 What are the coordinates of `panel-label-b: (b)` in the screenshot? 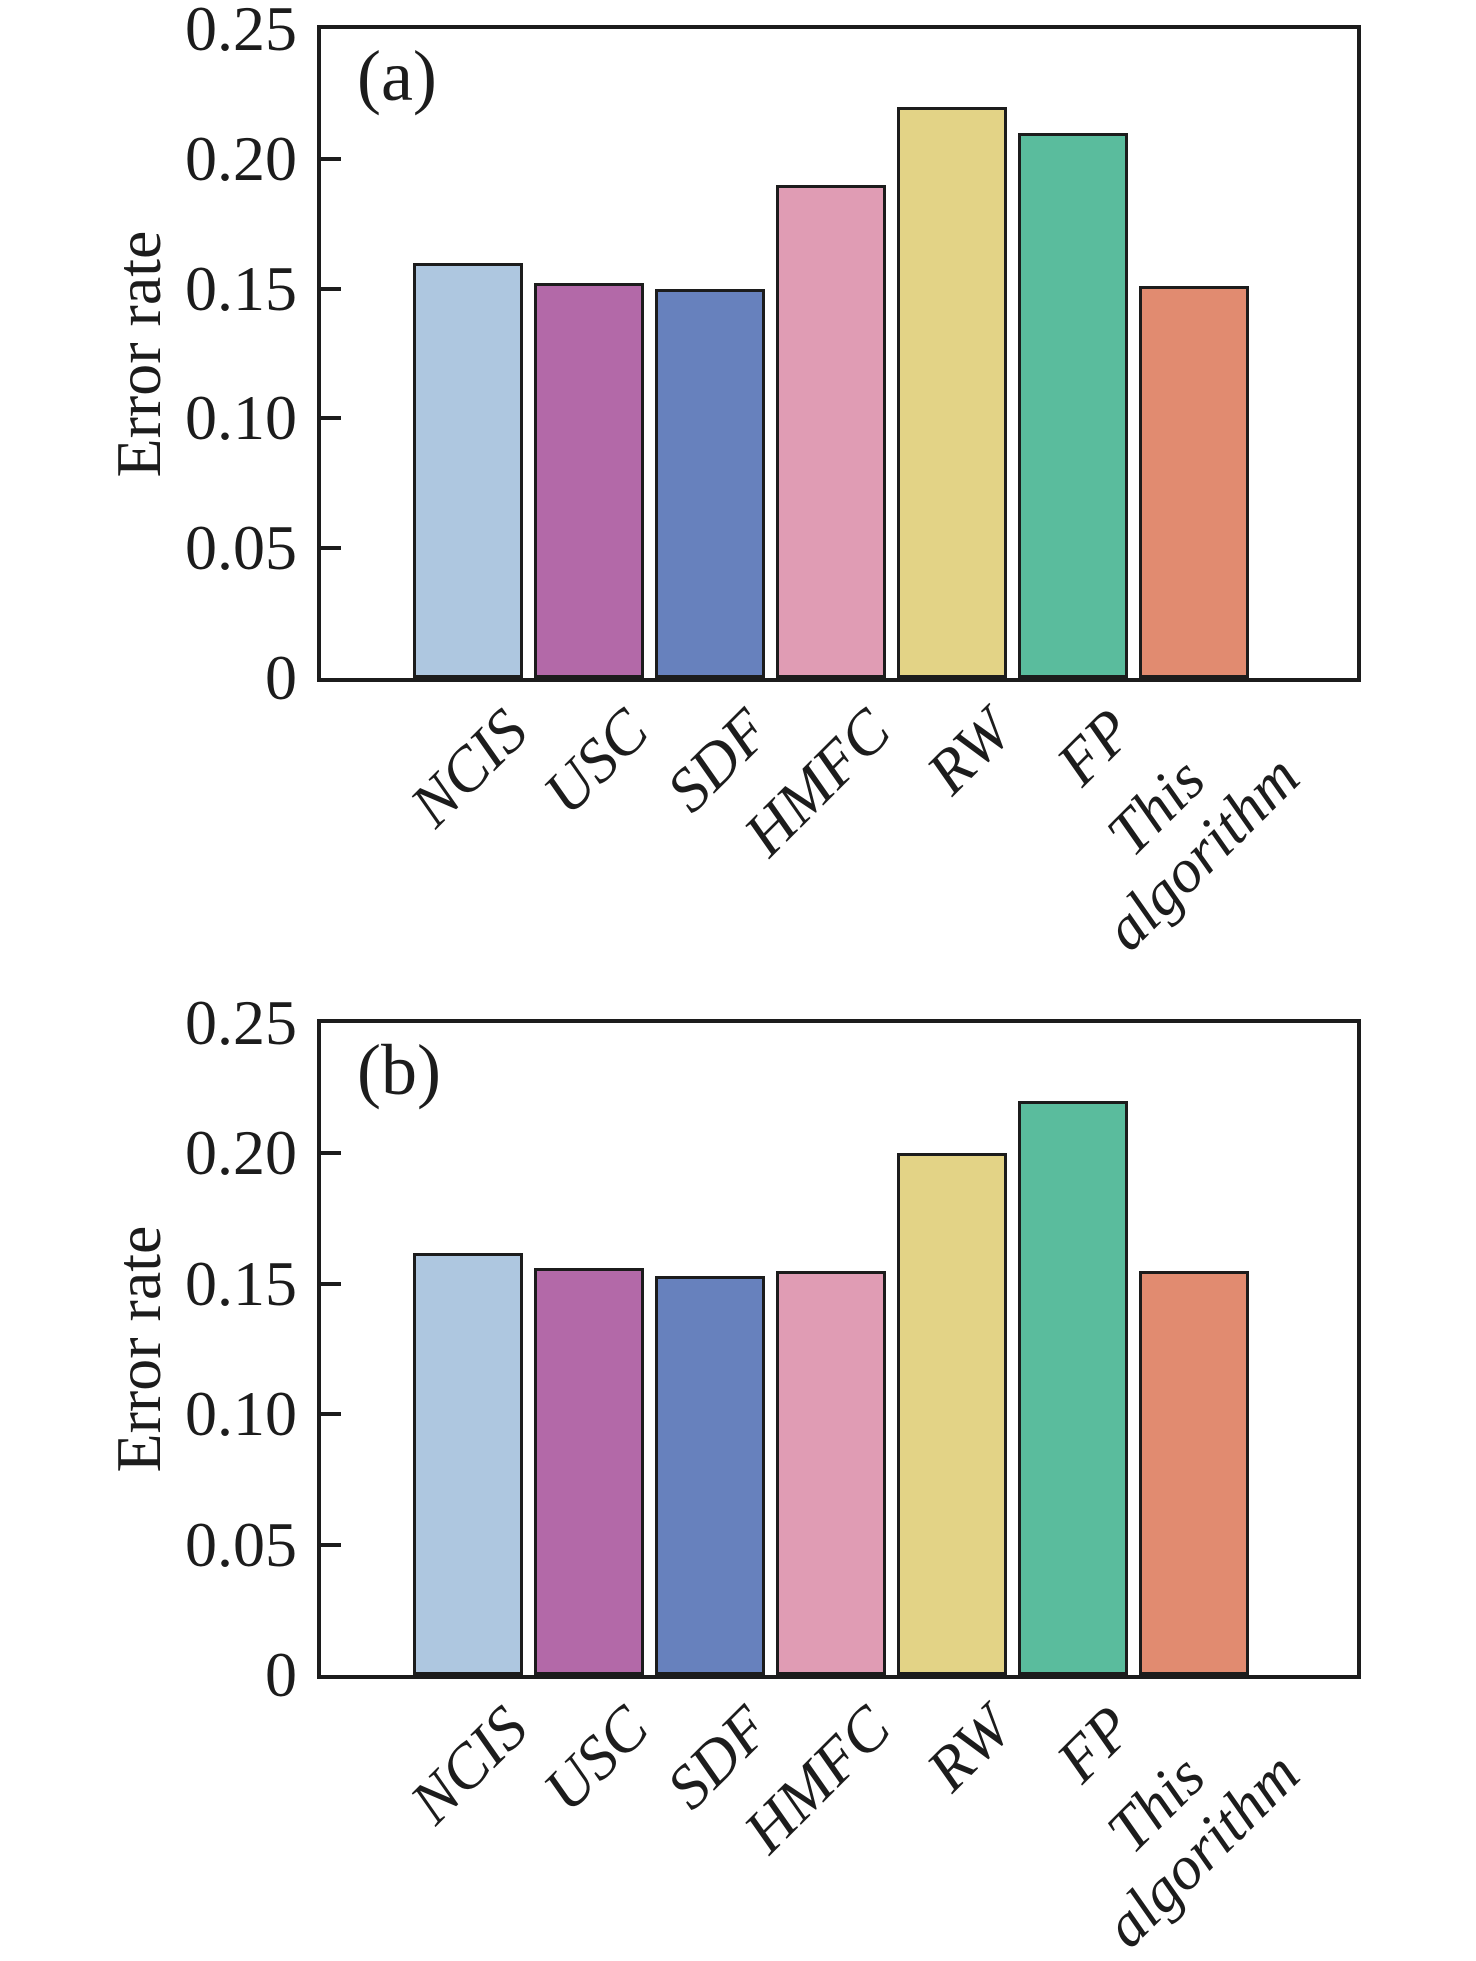 It's located at (399, 1070).